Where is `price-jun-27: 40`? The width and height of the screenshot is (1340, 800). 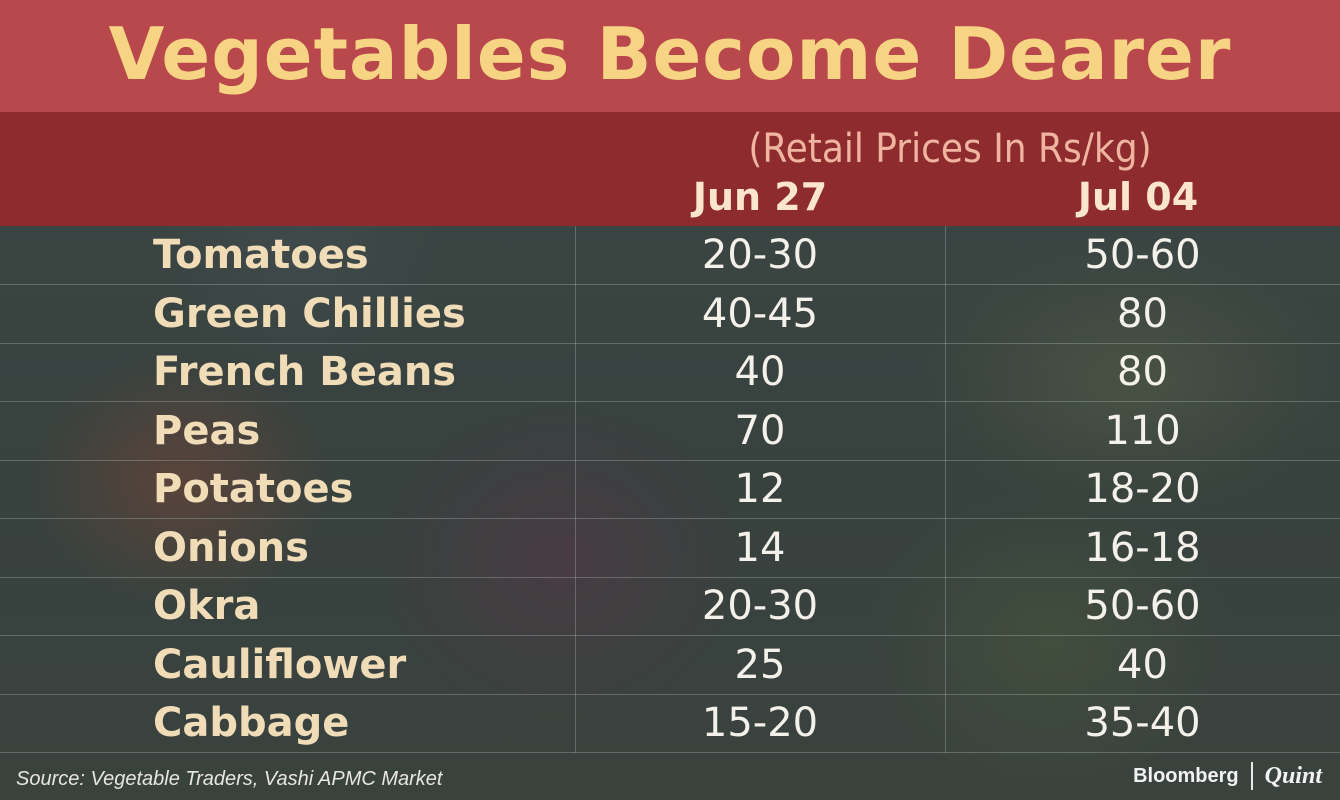
price-jun-27: 40 is located at coordinates (760, 372).